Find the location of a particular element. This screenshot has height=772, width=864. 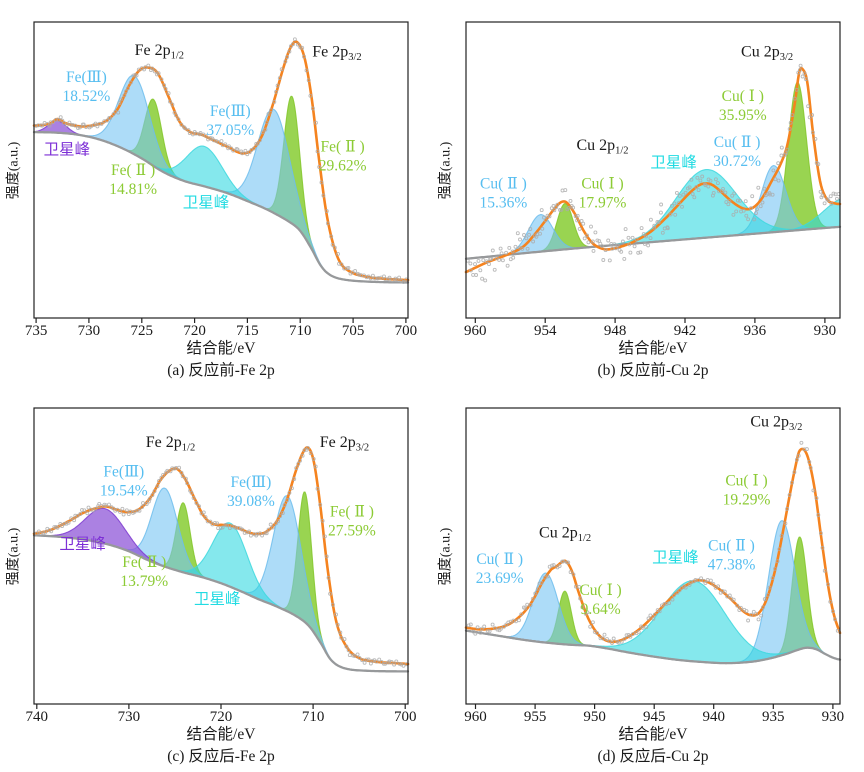

x-tick-label: 725 is located at coordinates (142, 331).